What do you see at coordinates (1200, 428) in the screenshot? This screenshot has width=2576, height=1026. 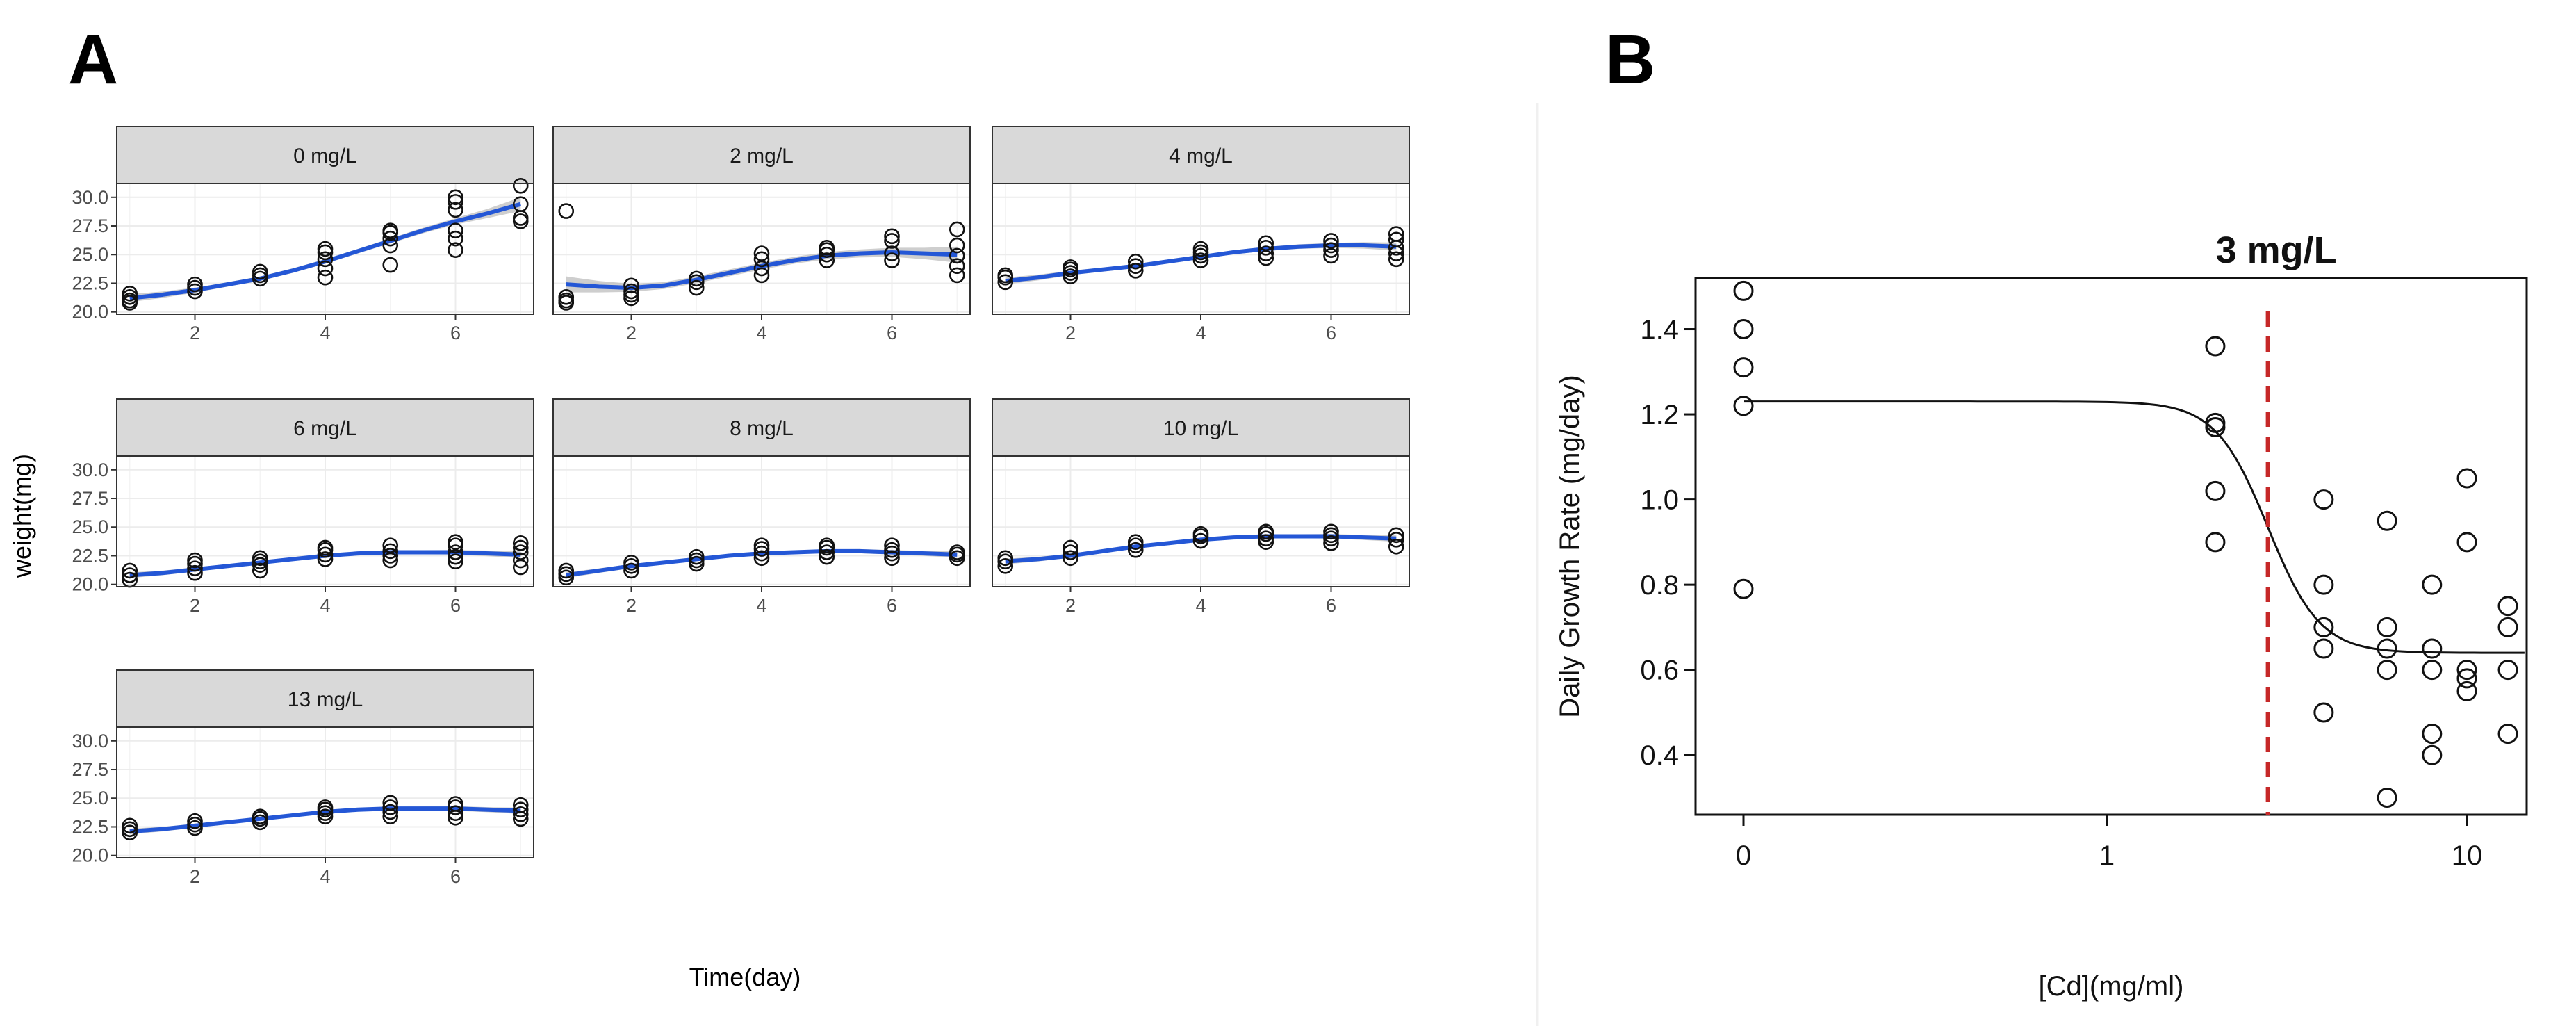 I see `facet-strip-label: 10 mg/L` at bounding box center [1200, 428].